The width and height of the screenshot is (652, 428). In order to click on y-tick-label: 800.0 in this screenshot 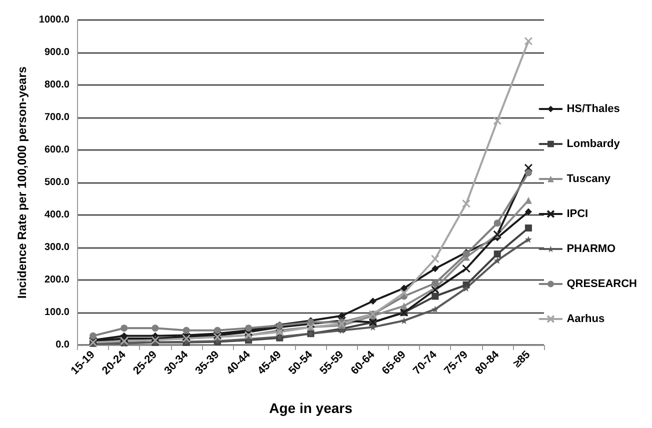, I will do `click(57, 85)`.